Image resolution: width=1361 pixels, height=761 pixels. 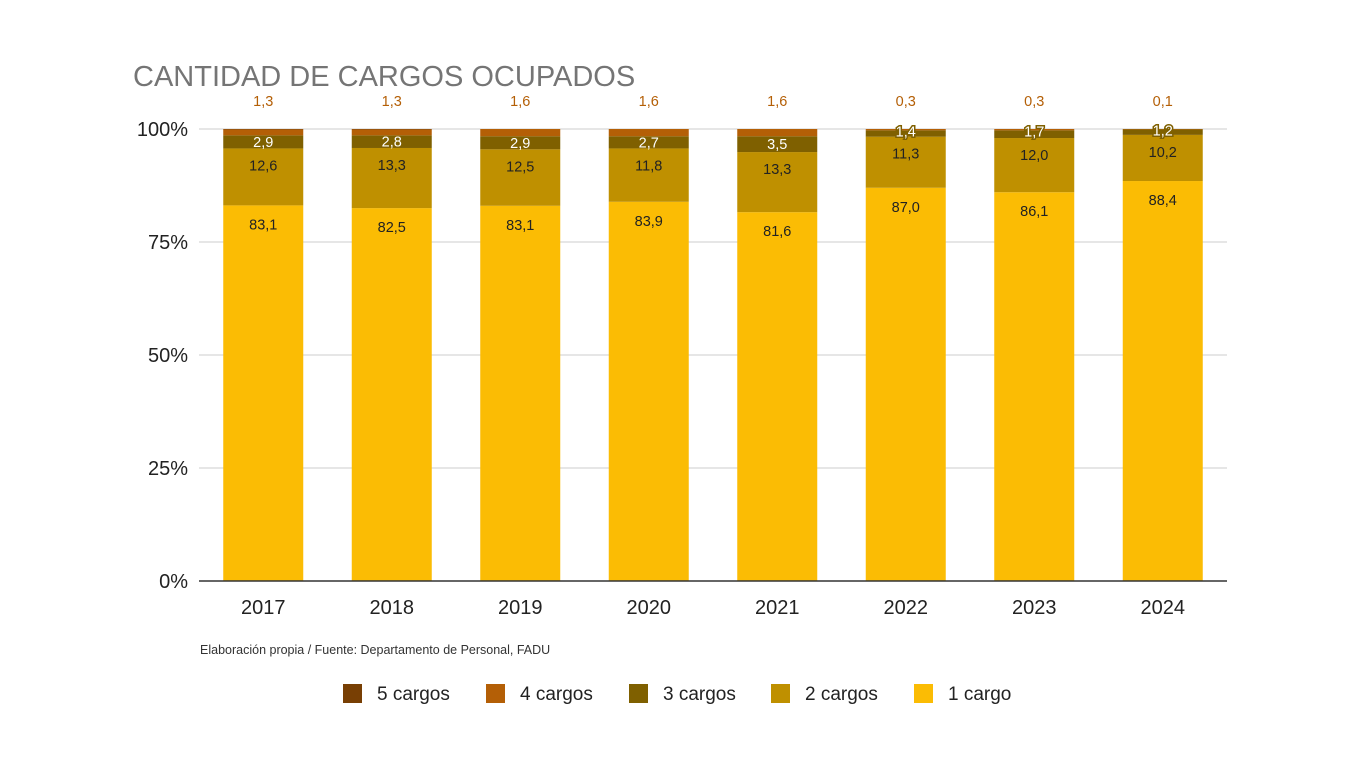 What do you see at coordinates (649, 608) in the screenshot?
I see `x-tick-label: 2020` at bounding box center [649, 608].